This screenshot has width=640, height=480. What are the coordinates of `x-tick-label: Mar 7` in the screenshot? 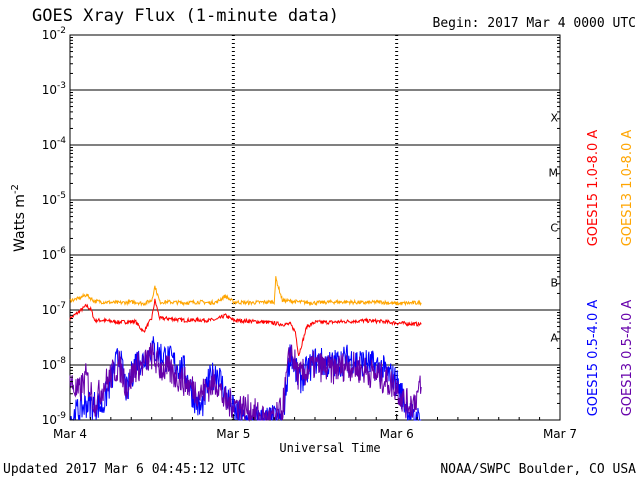 It's located at (560, 434).